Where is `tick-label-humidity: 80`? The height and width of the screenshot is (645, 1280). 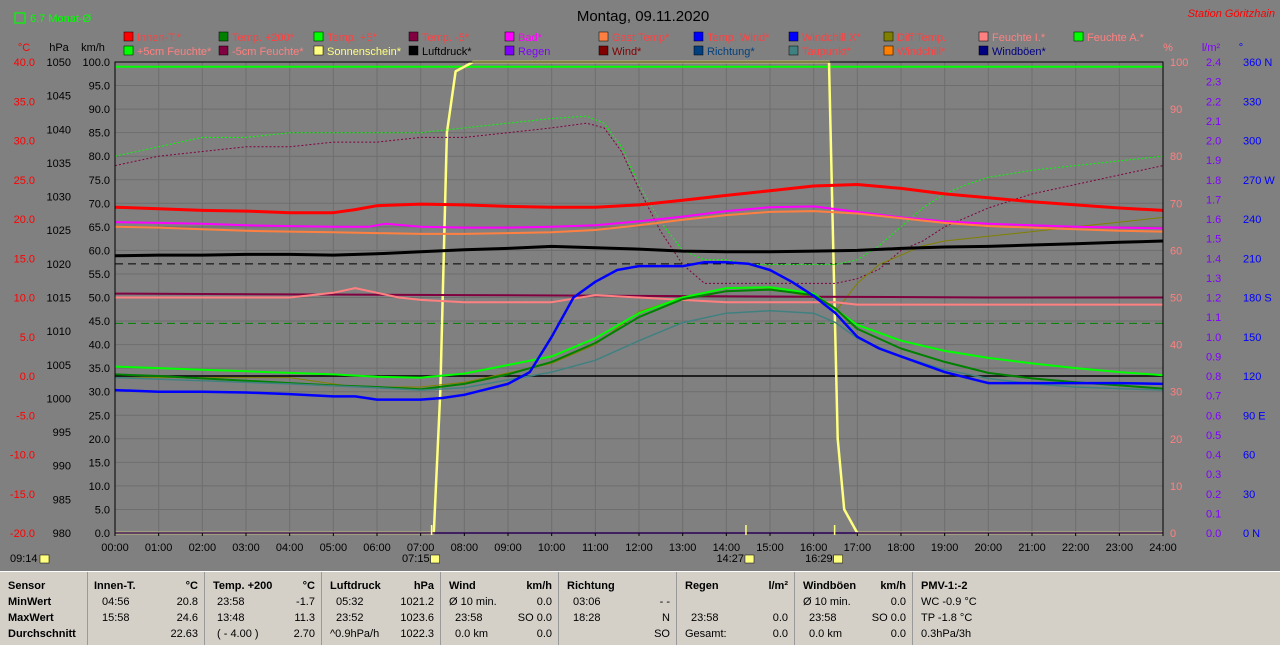
tick-label-humidity: 80 is located at coordinates (1176, 157).